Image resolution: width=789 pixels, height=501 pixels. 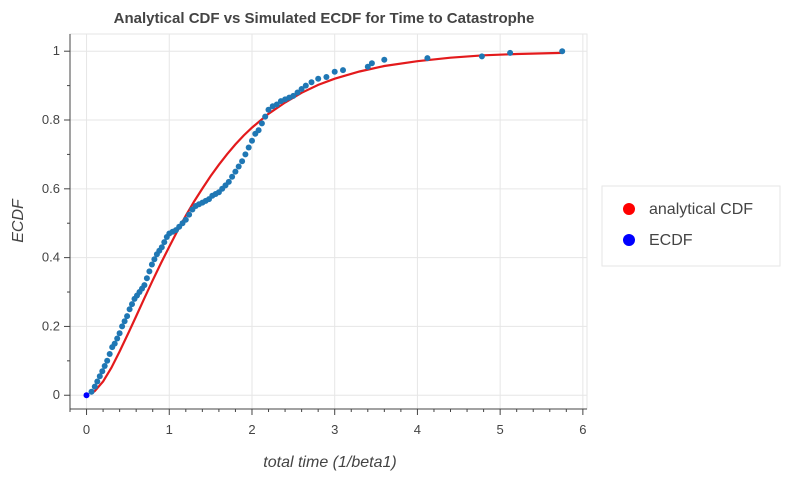 What do you see at coordinates (417, 429) in the screenshot?
I see `x-tick-label: 4` at bounding box center [417, 429].